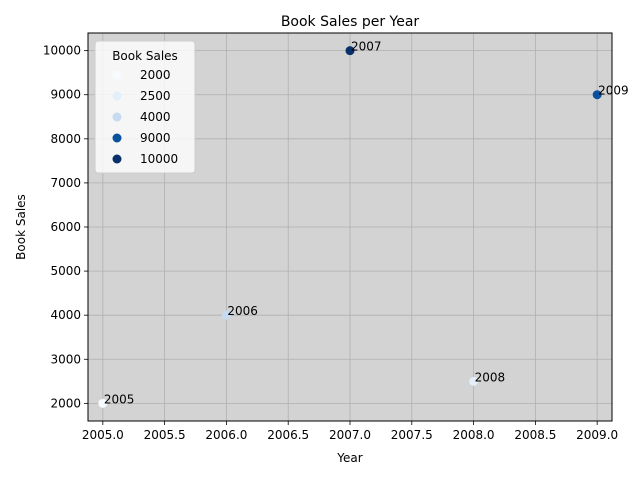 The image size is (640, 480). What do you see at coordinates (535, 435) in the screenshot?
I see `x-tick-label: 2008.5` at bounding box center [535, 435].